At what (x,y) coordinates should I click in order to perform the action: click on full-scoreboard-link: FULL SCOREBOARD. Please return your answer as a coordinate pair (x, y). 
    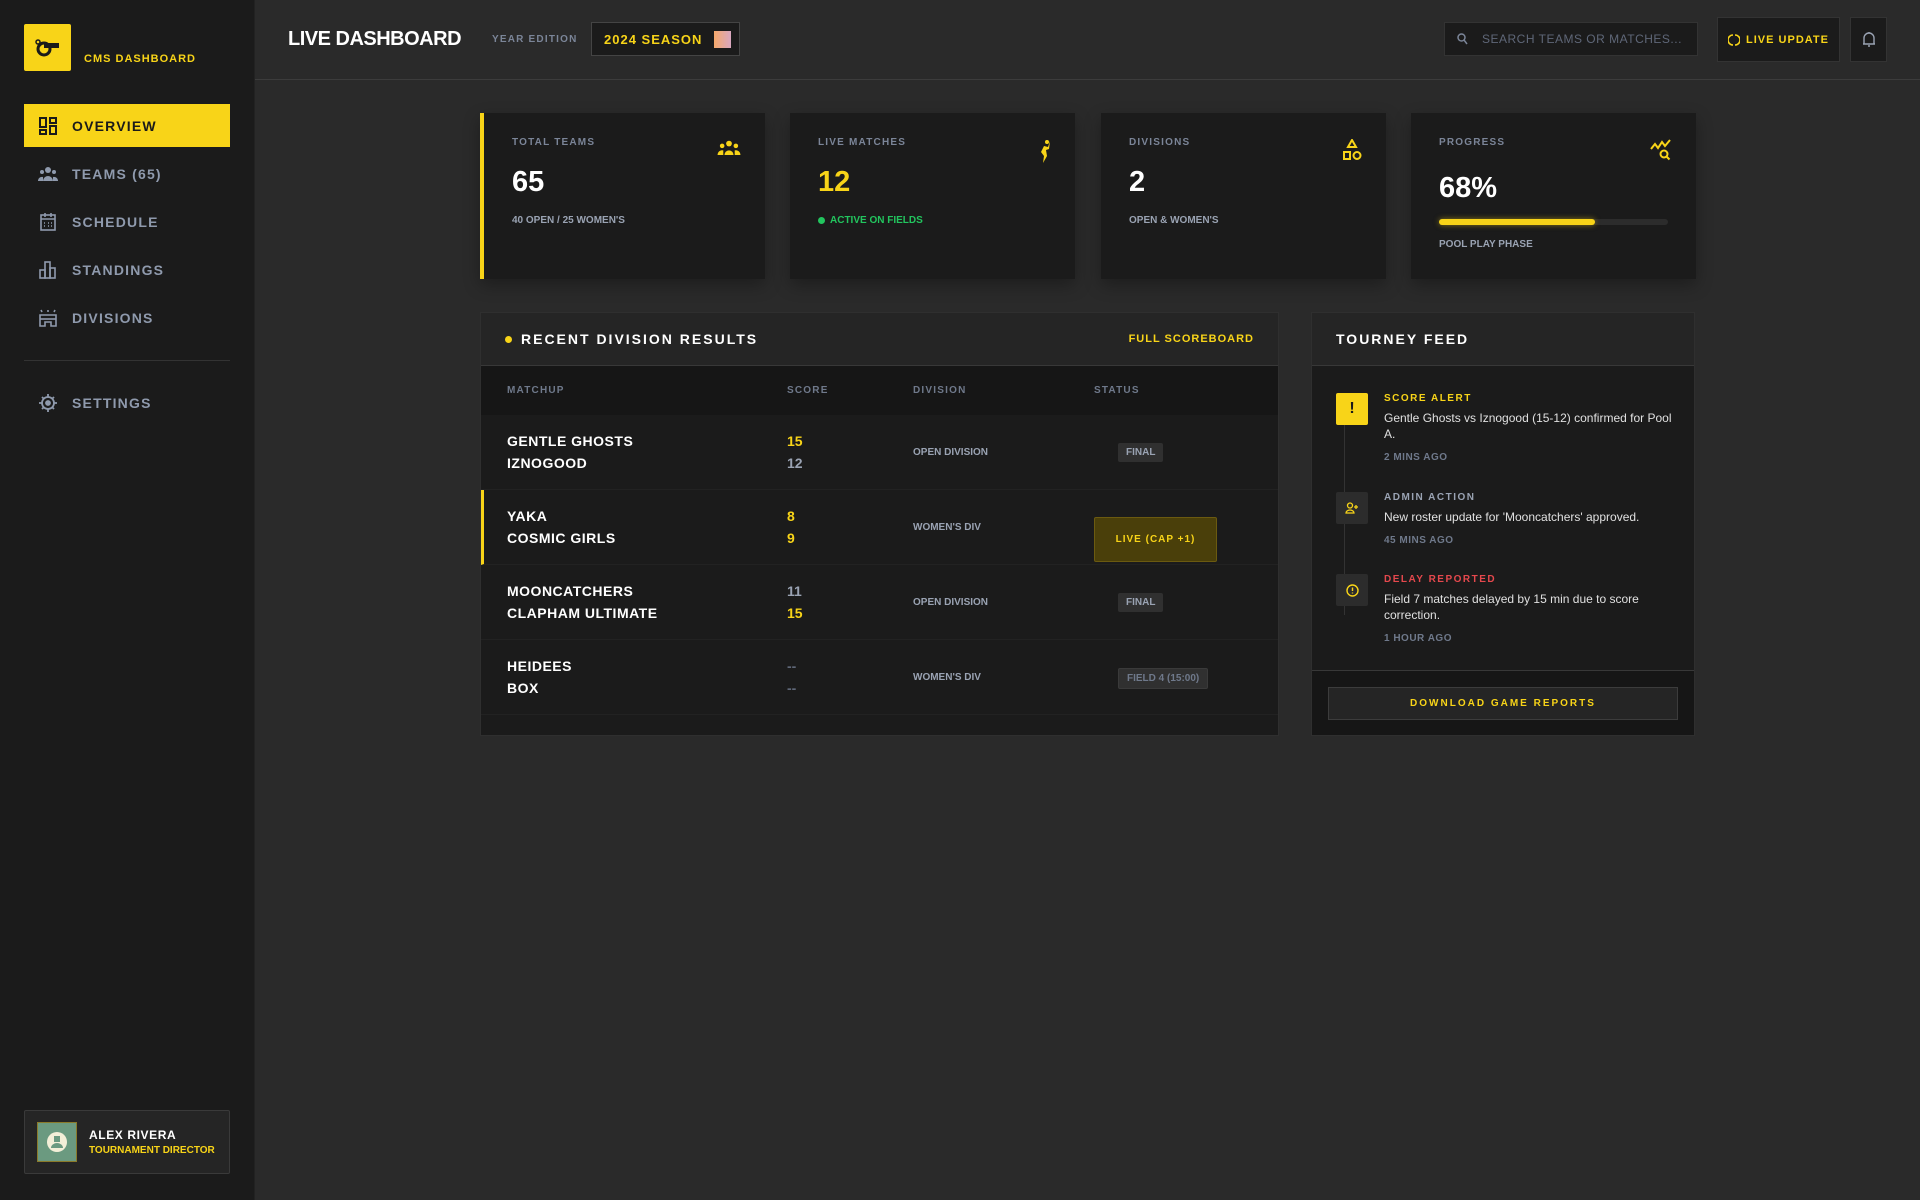
    Looking at the image, I should click on (1191, 339).